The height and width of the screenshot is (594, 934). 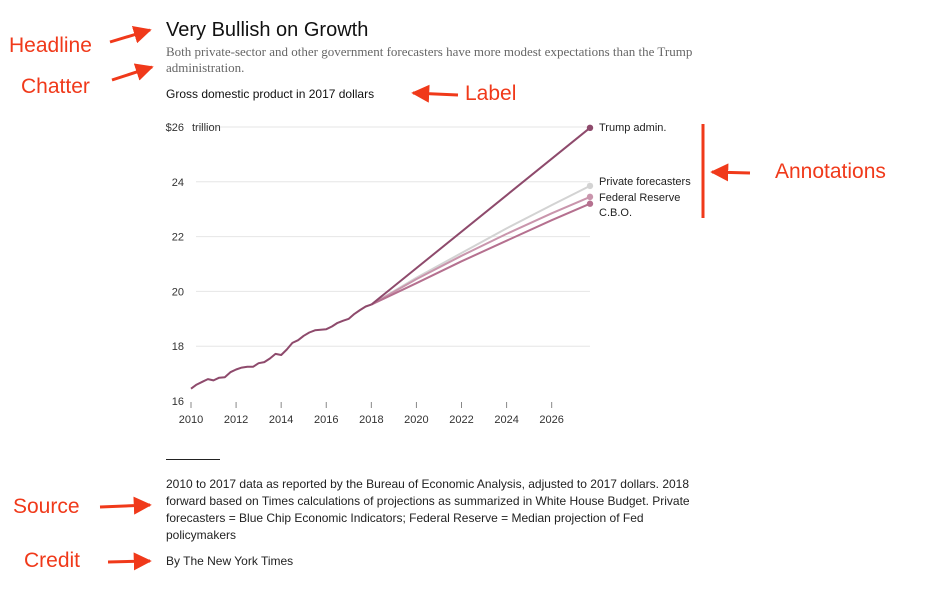 What do you see at coordinates (281, 420) in the screenshot?
I see `x-tick-label: 2014` at bounding box center [281, 420].